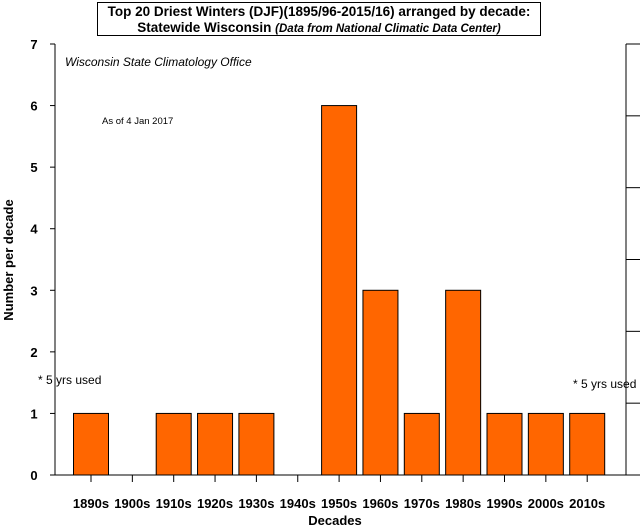 Image resolution: width=640 pixels, height=529 pixels. I want to click on bar-1930s, so click(256, 444).